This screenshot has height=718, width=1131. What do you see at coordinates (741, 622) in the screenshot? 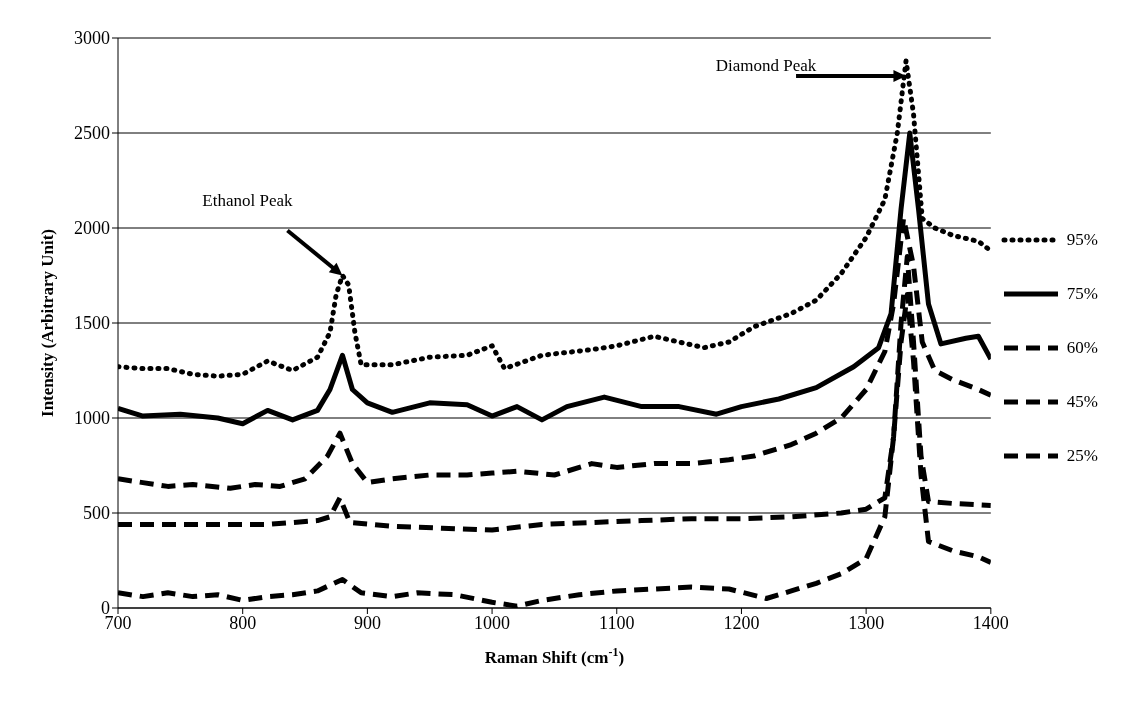
I see `x-tick-label: 1200` at bounding box center [741, 622].